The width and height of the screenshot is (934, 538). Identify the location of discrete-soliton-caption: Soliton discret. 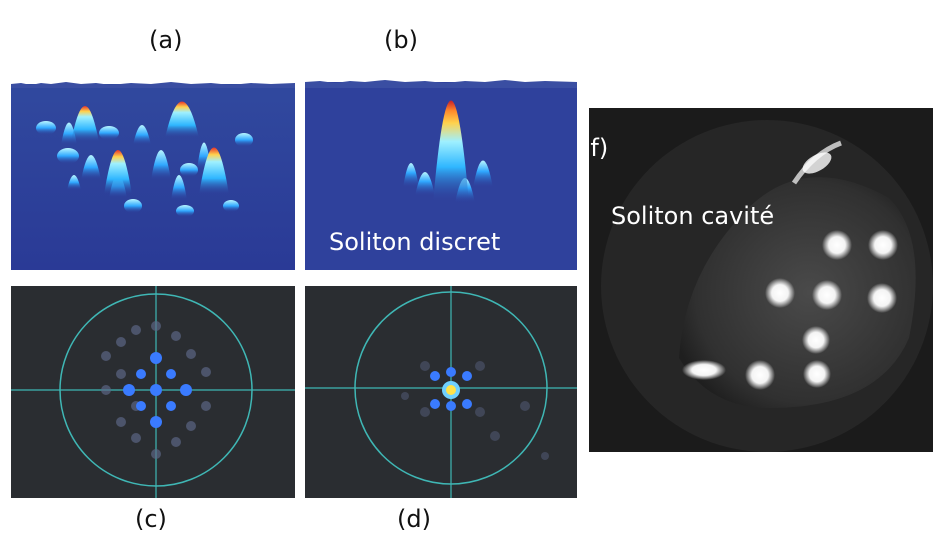
(415, 242).